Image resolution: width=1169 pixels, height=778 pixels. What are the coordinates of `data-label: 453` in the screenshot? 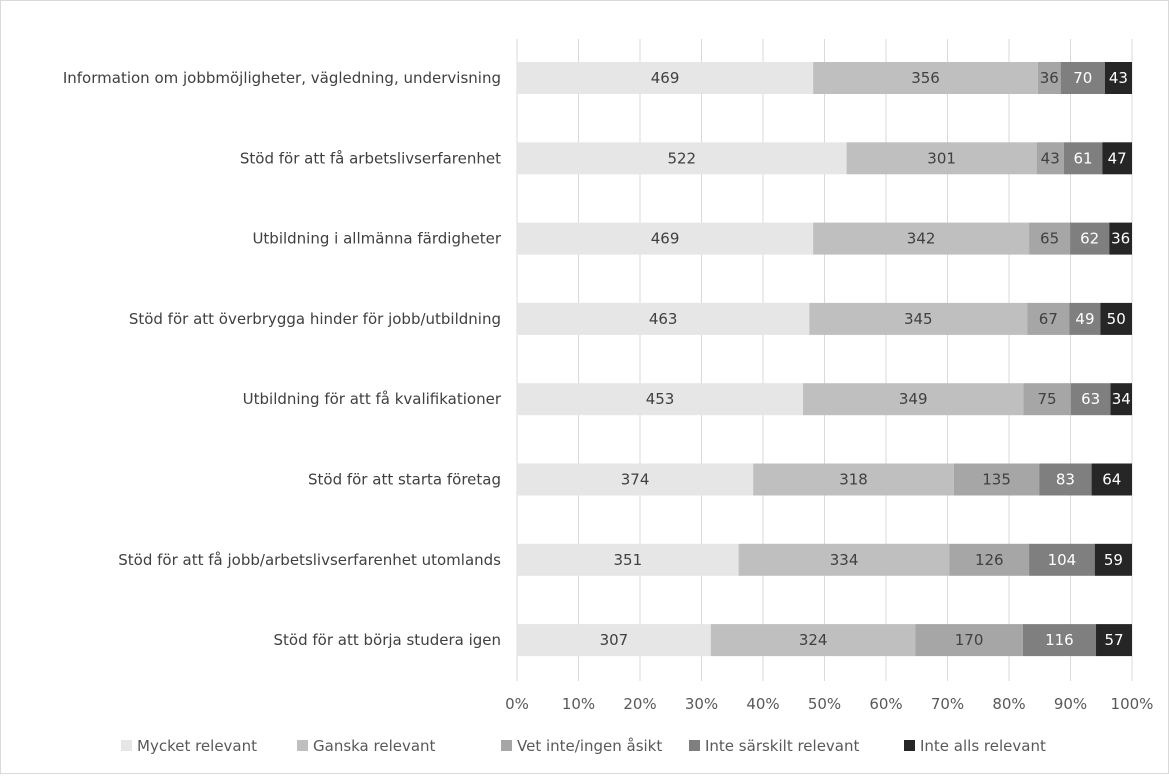 It's located at (660, 399).